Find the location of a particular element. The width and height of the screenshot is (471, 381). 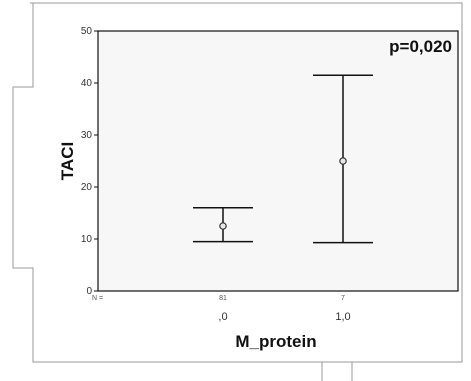

x-tick-label: ,0 is located at coordinates (222, 317).